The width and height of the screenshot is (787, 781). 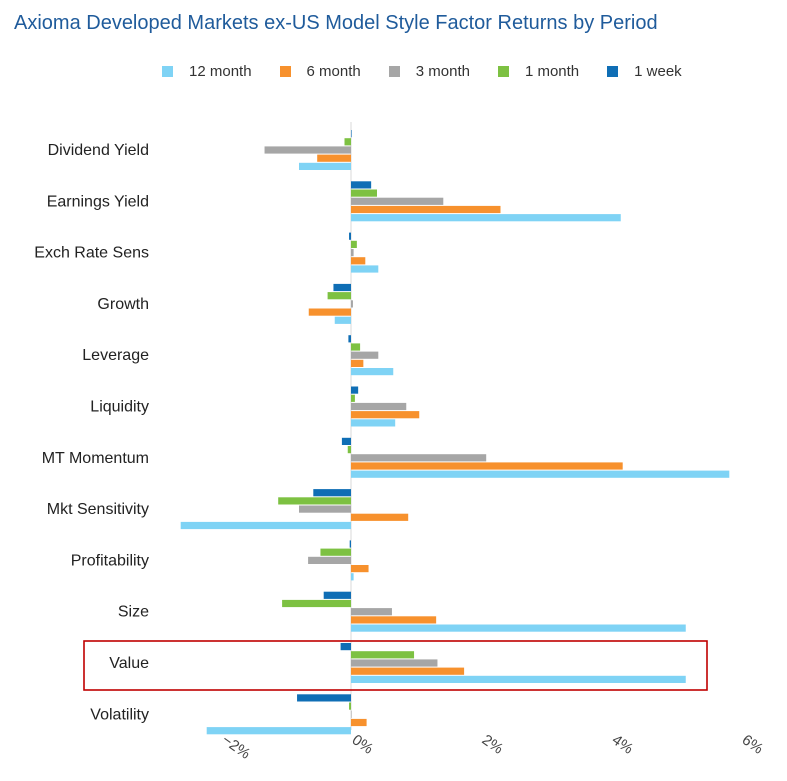 I want to click on category-label: Volatility, so click(x=119, y=714).